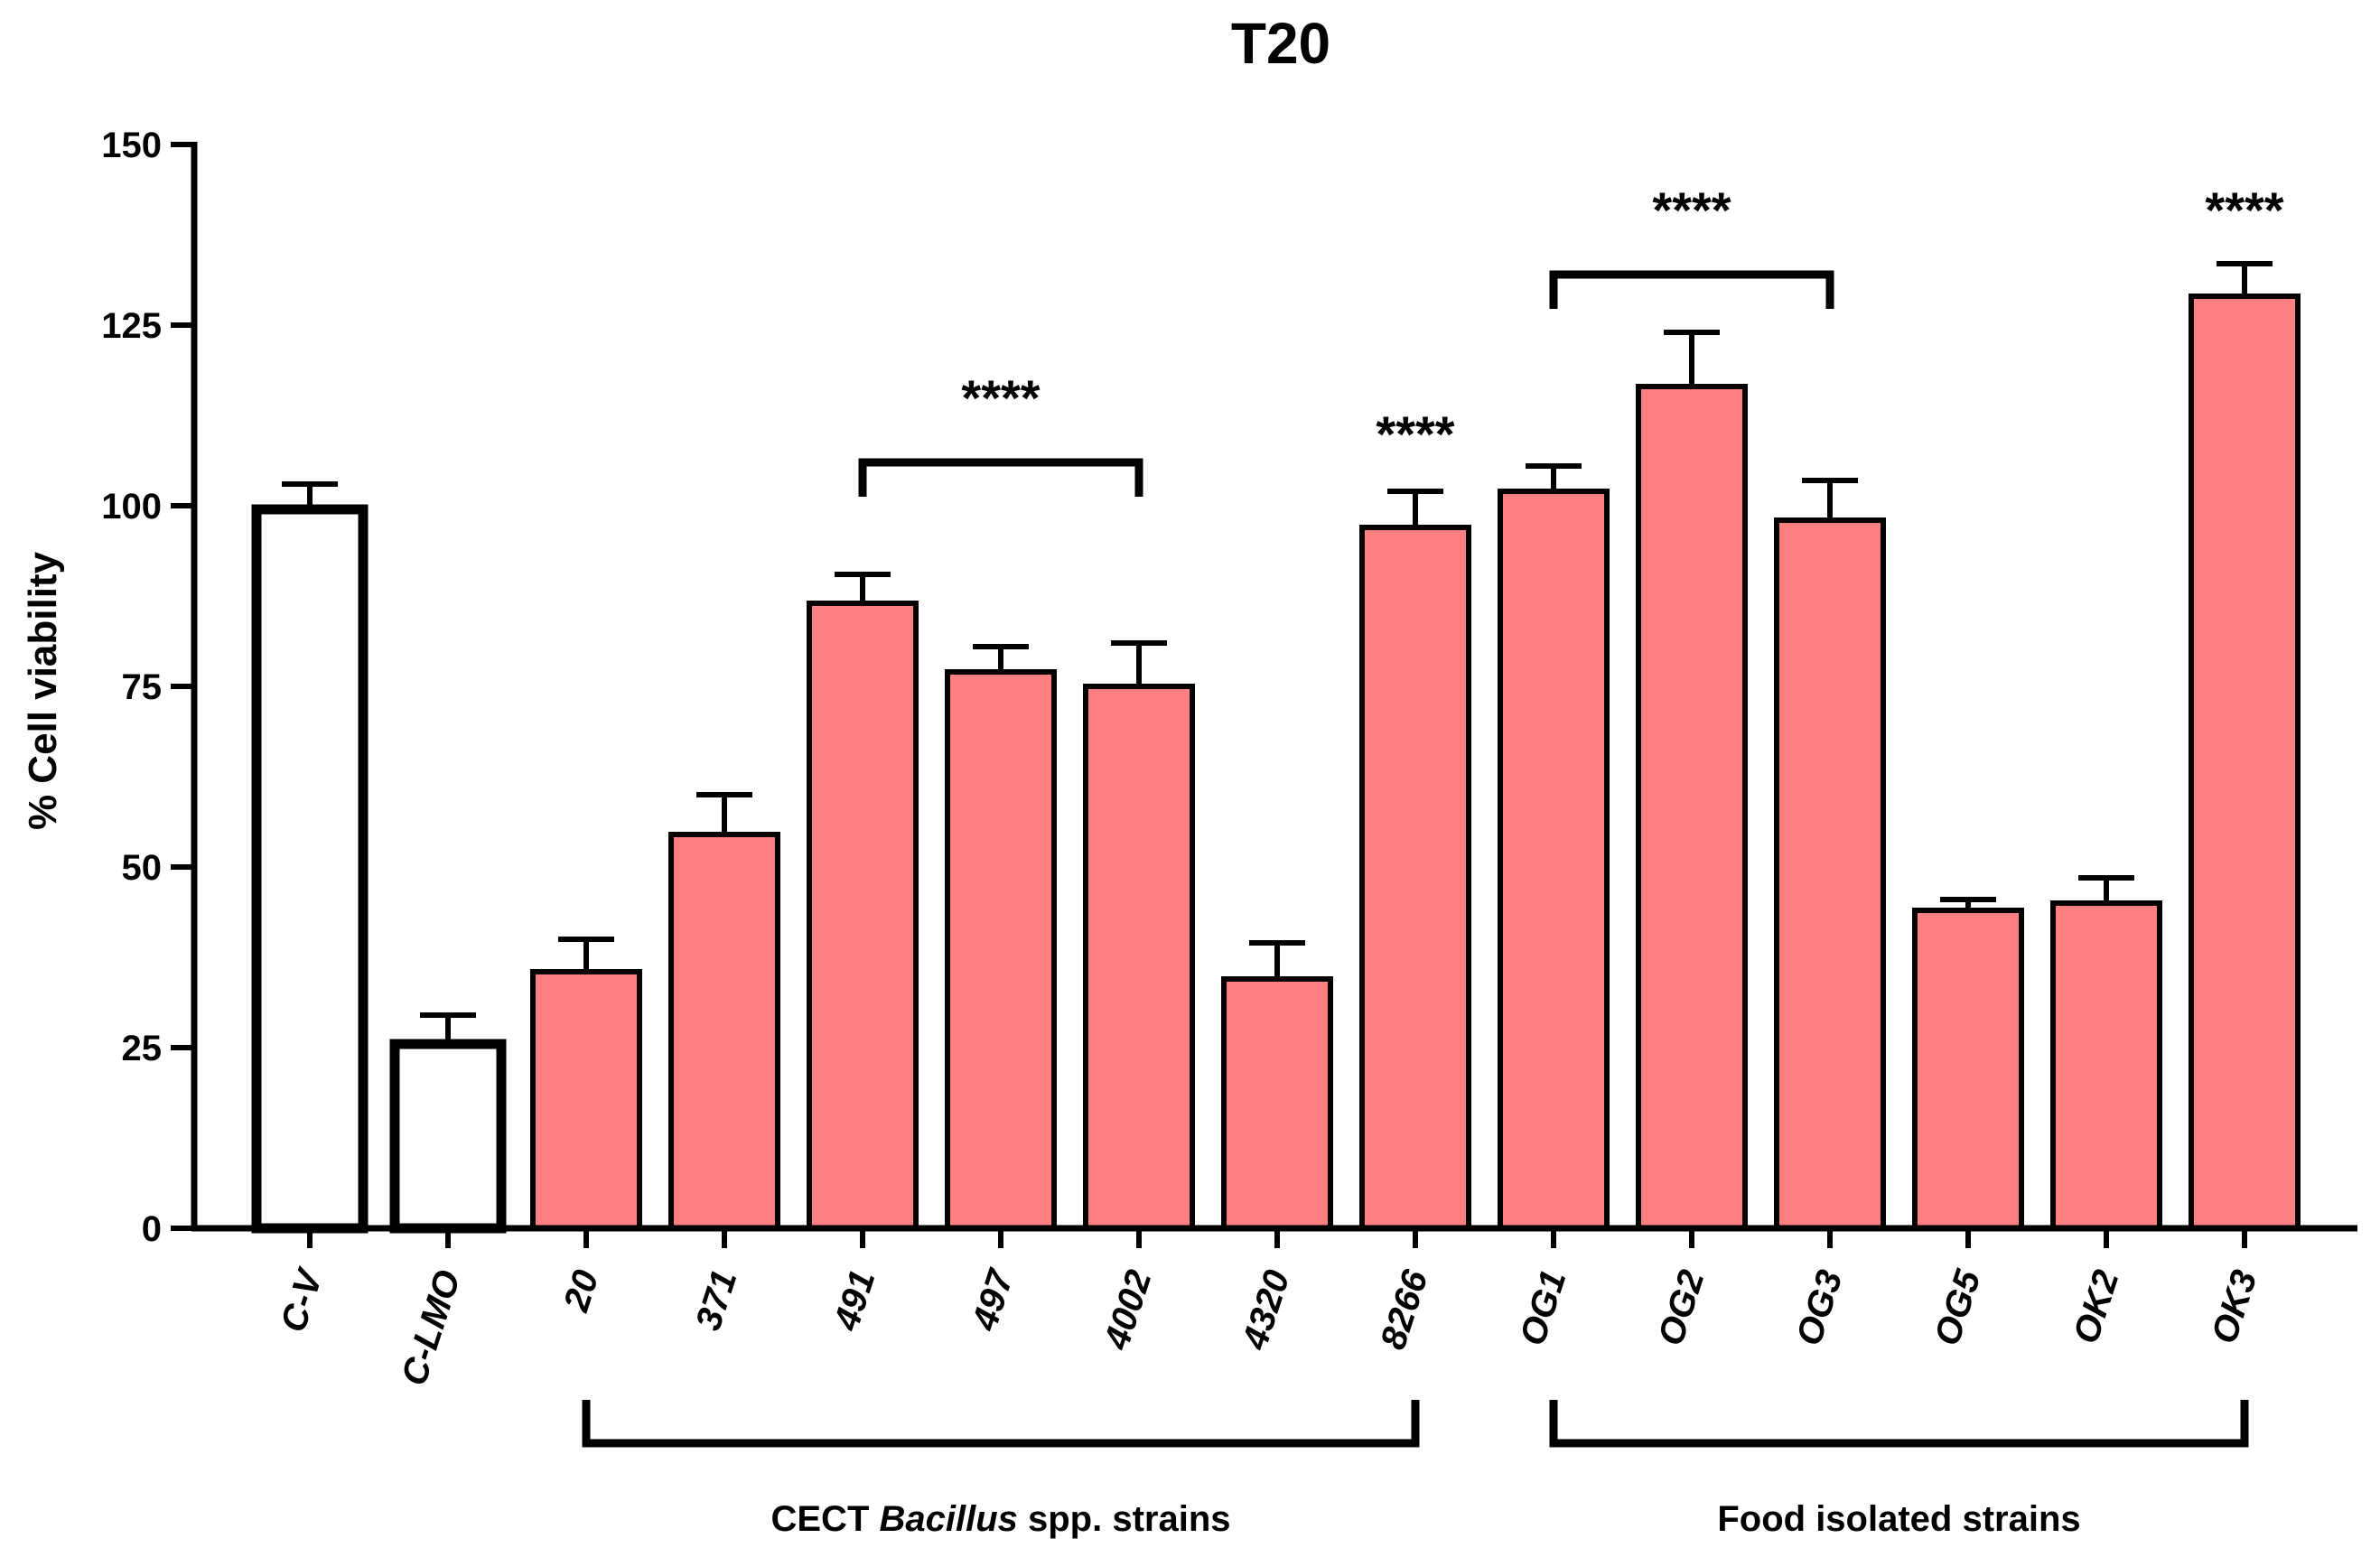  I want to click on chart-title: T20, so click(1280, 43).